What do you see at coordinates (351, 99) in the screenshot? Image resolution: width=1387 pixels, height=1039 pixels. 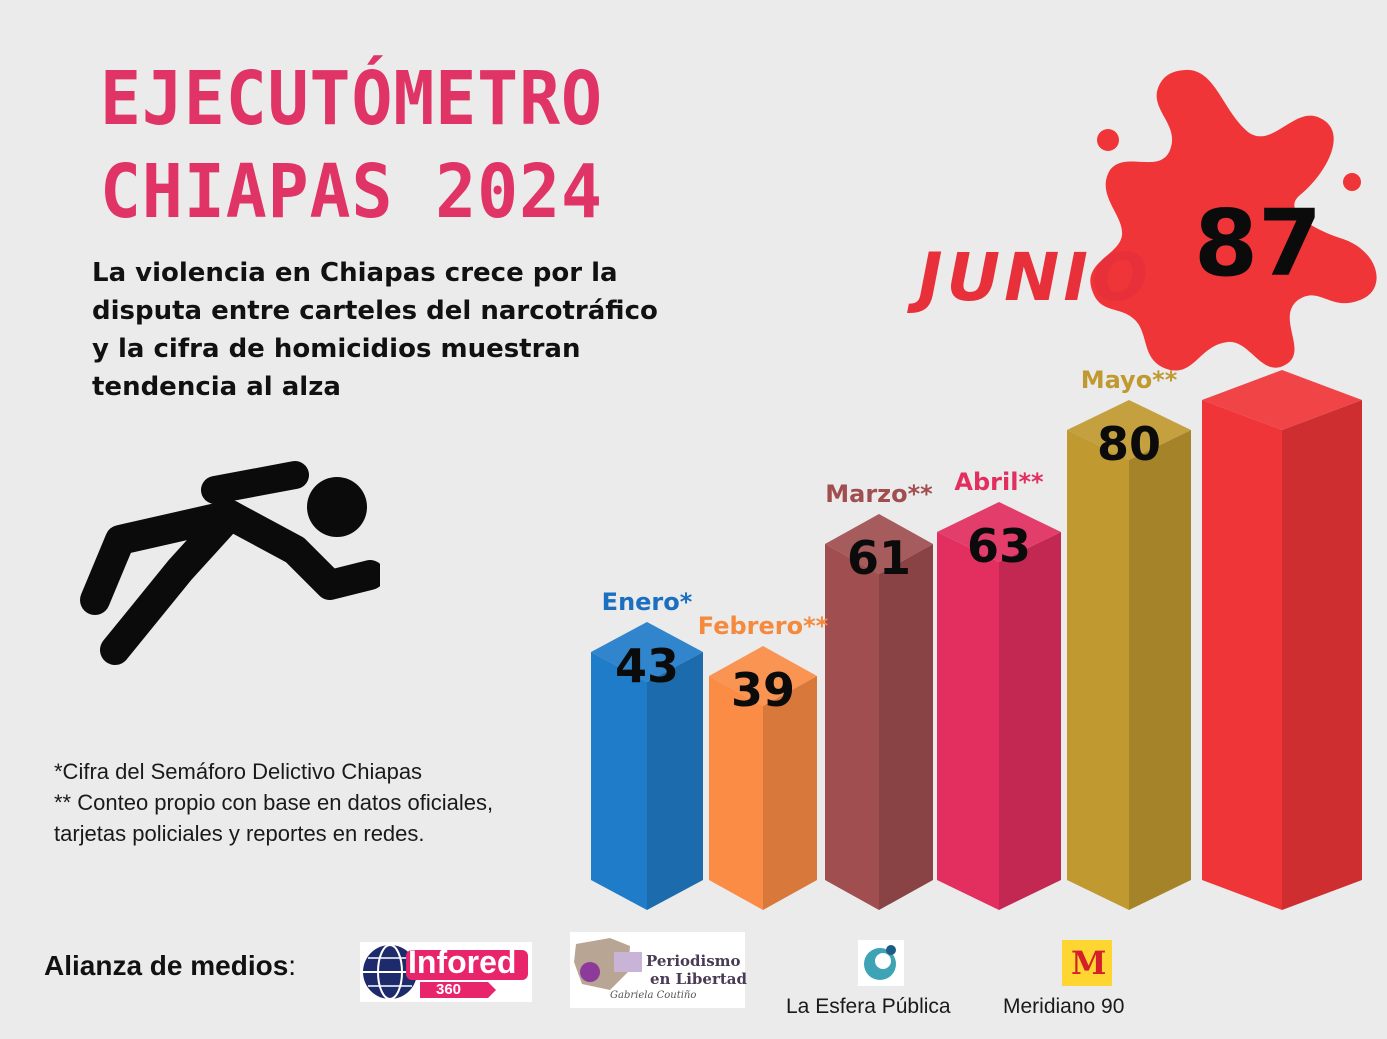 I see `title-line-1: EJECUTÓMETRO` at bounding box center [351, 99].